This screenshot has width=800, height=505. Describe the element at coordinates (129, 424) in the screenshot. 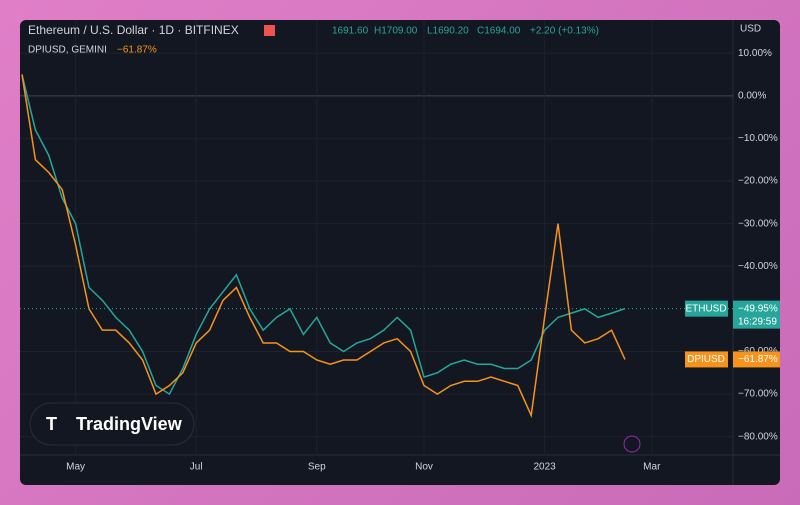

I see `logo: TradingView` at that location.